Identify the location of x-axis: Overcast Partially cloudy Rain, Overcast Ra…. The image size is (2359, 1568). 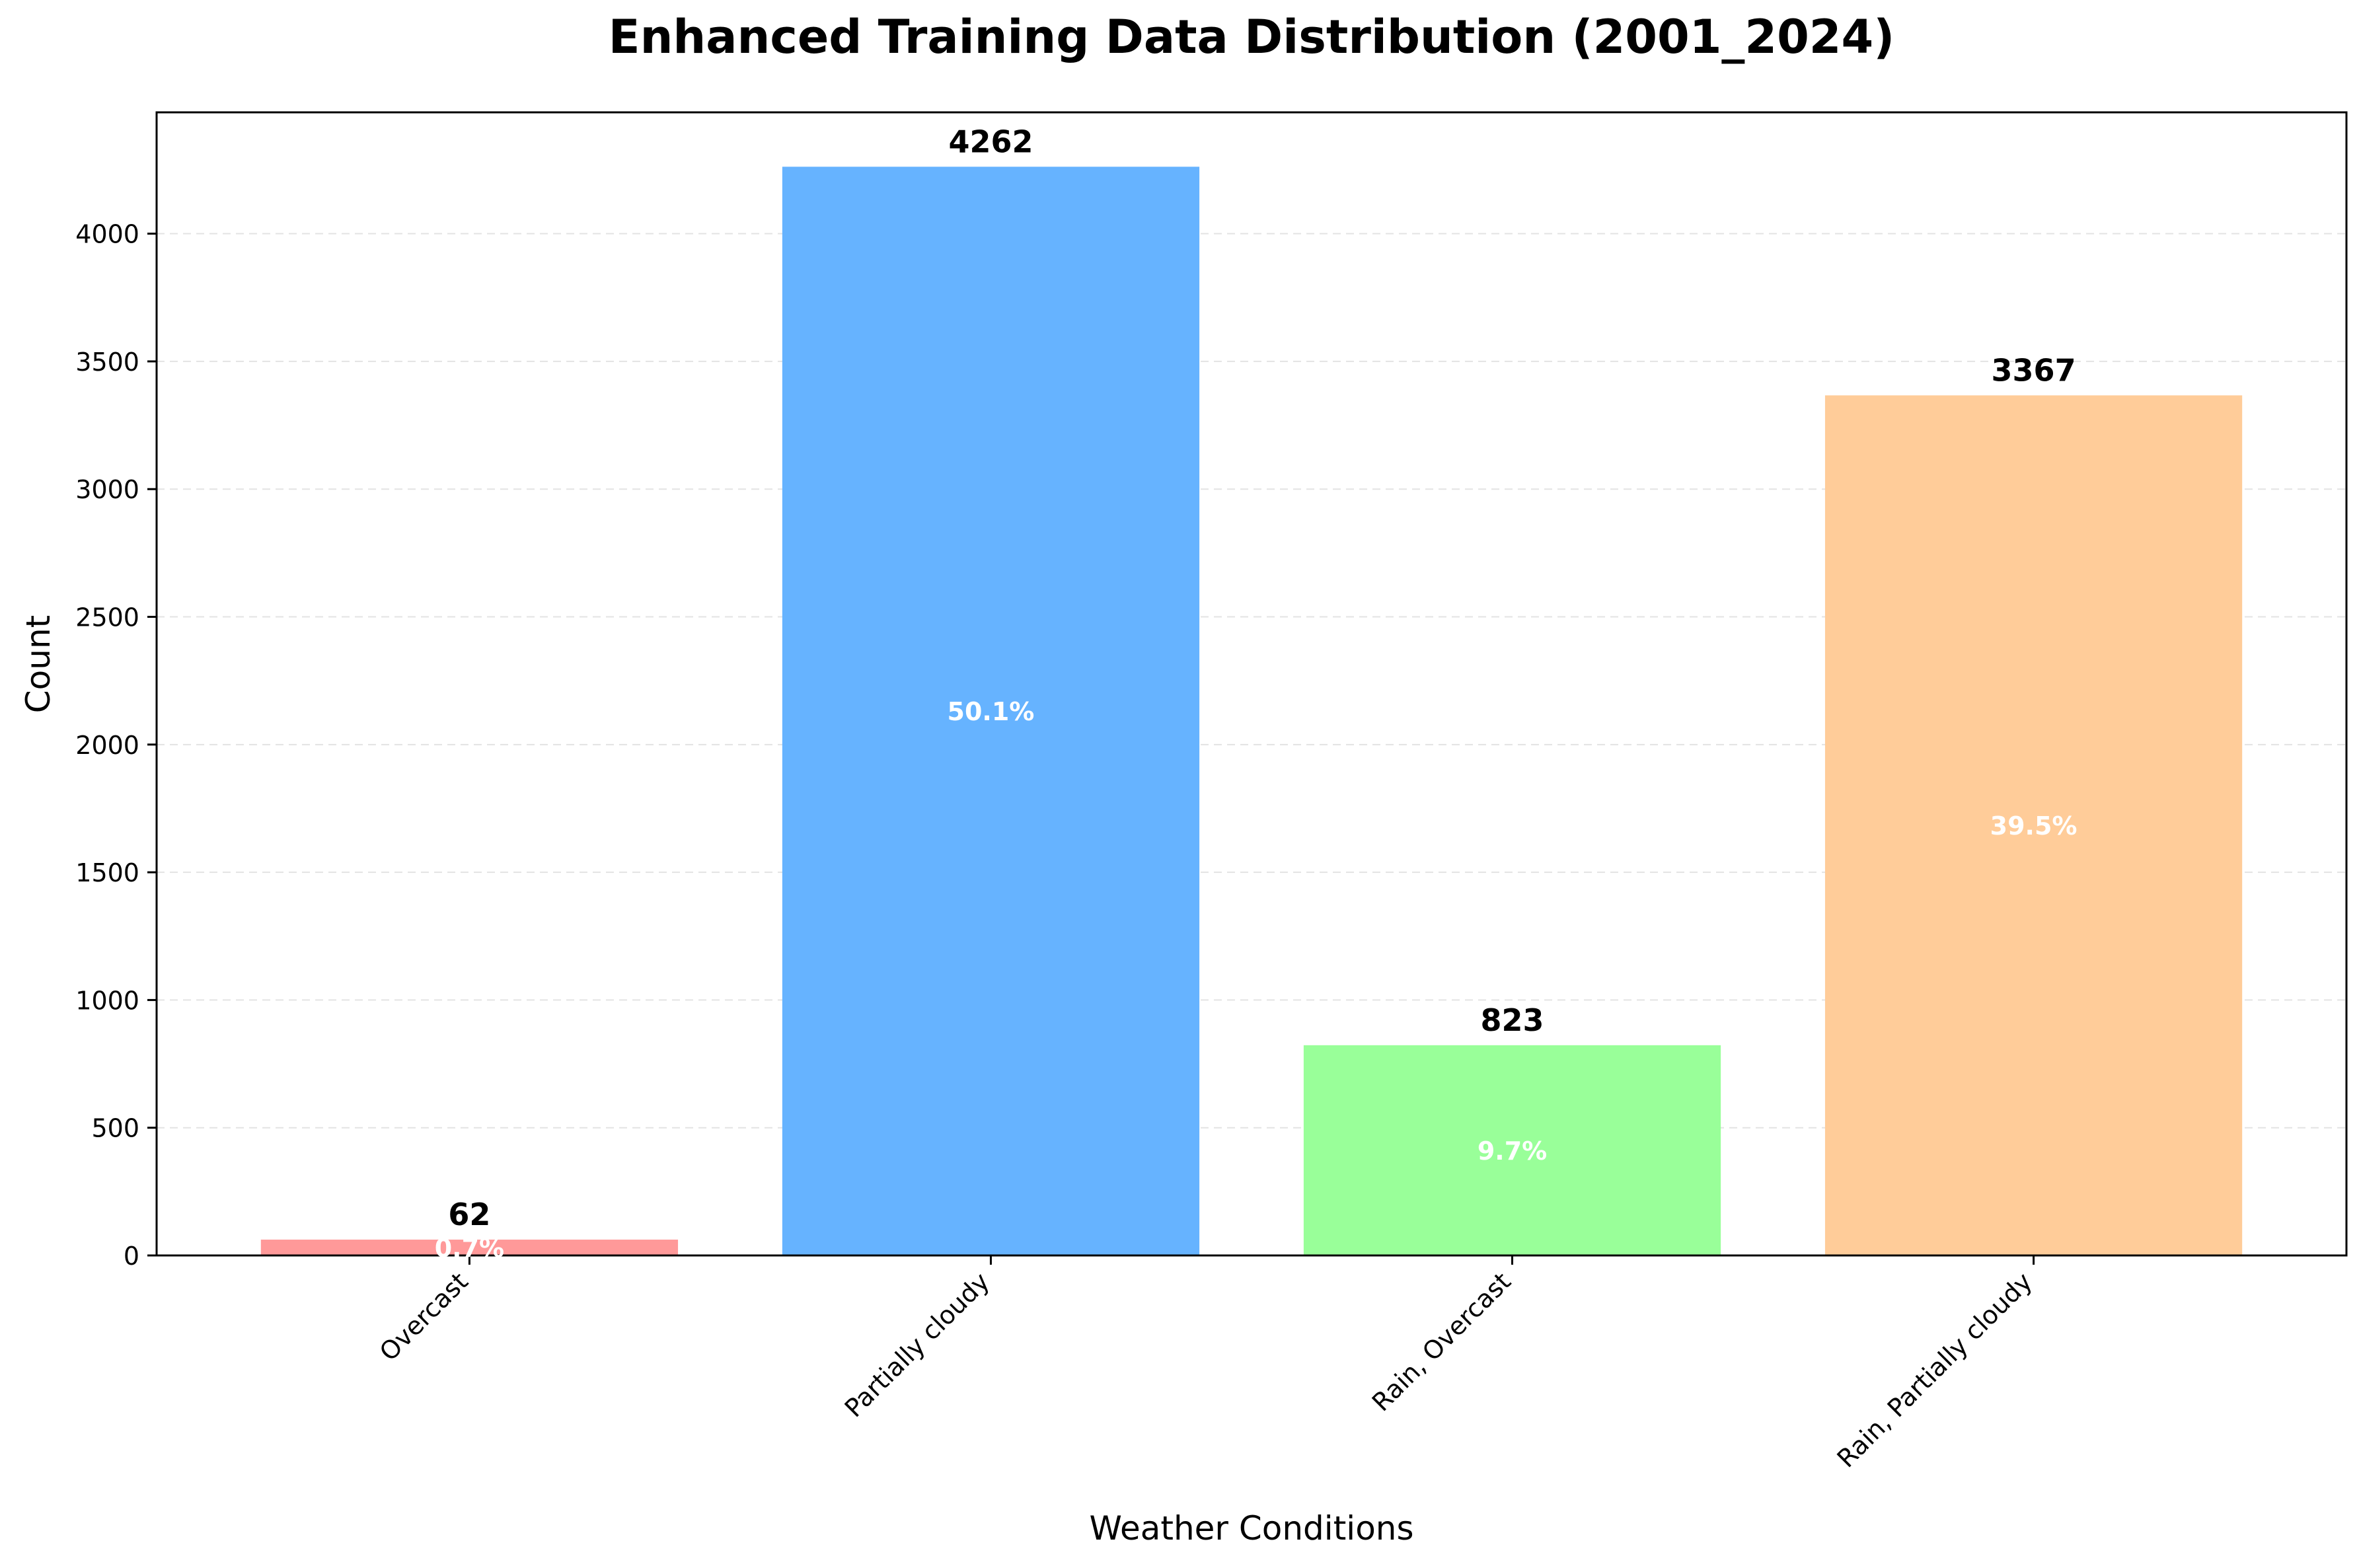
(1206, 1364).